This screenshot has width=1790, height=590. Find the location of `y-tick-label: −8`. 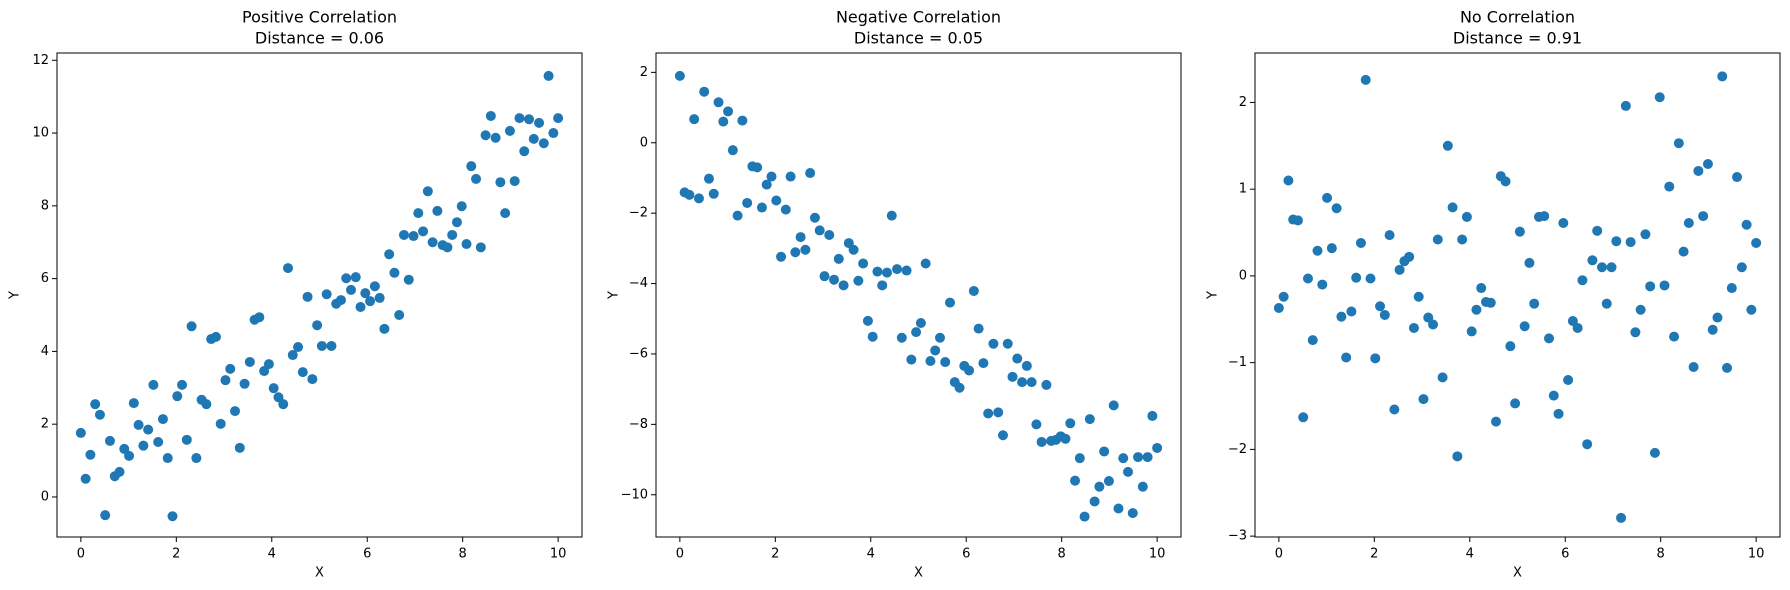

y-tick-label: −8 is located at coordinates (638, 424).